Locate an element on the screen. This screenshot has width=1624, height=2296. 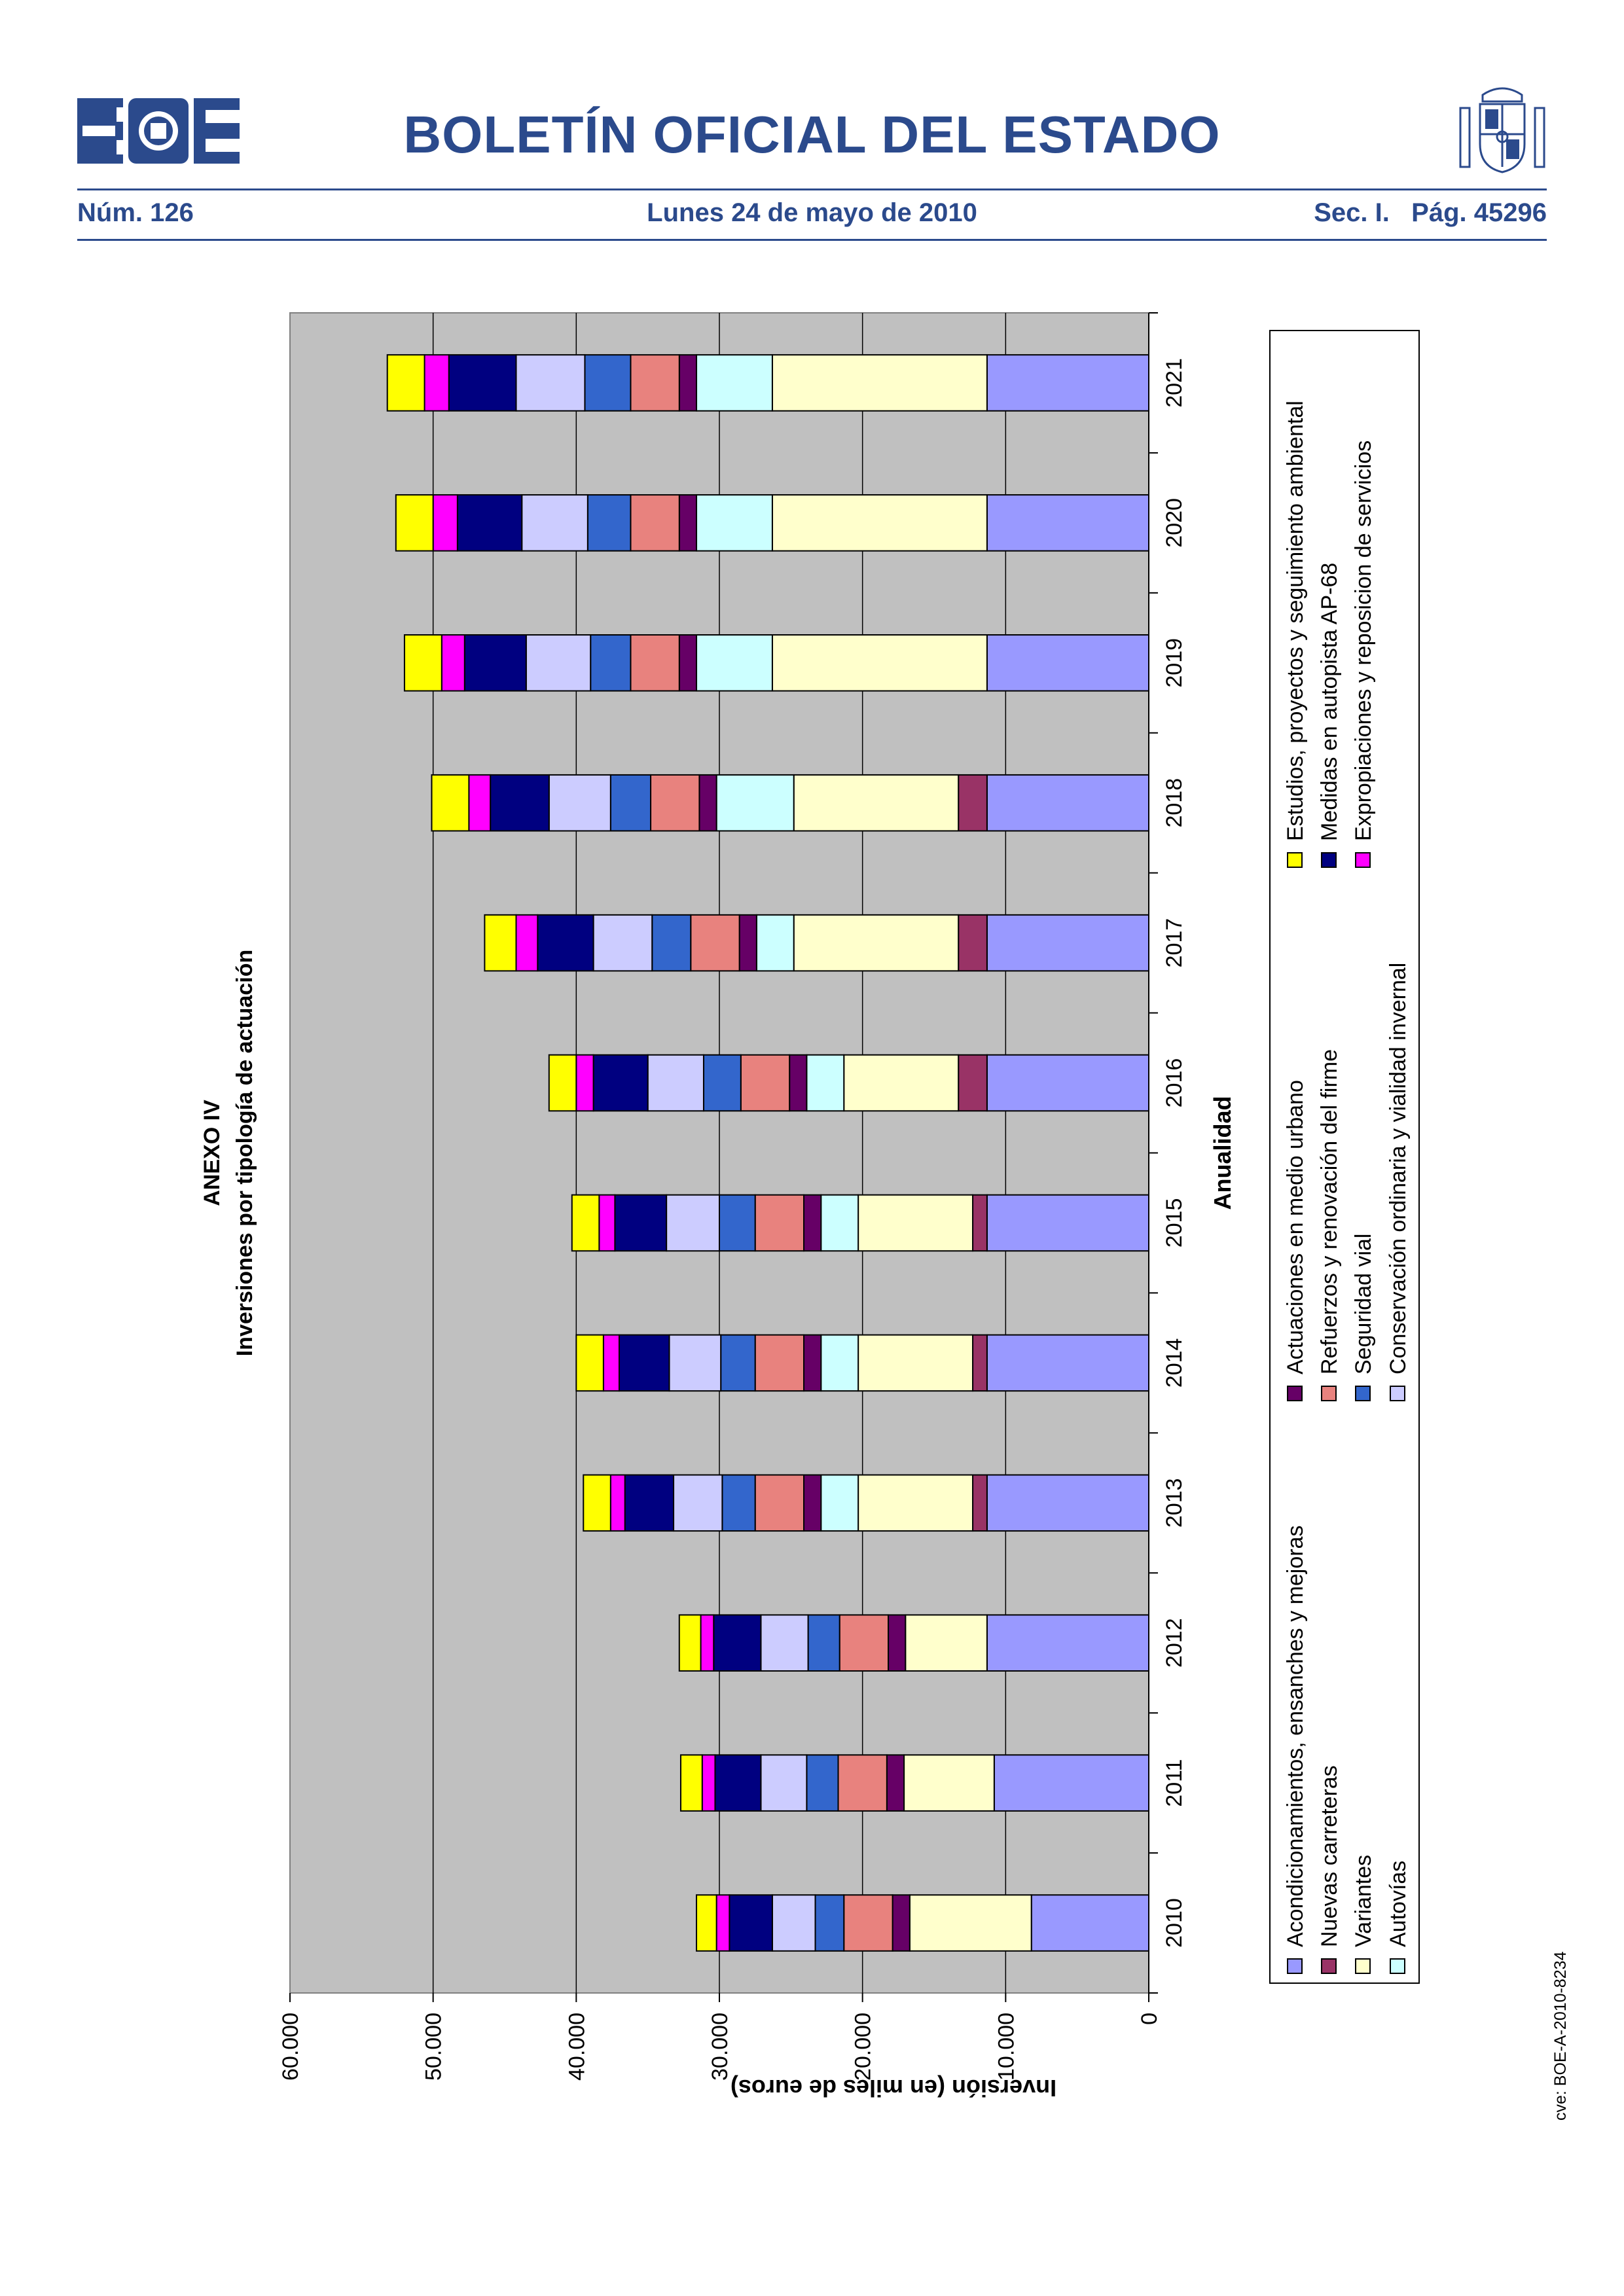
category-label: 2014 is located at coordinates (1174, 1363).